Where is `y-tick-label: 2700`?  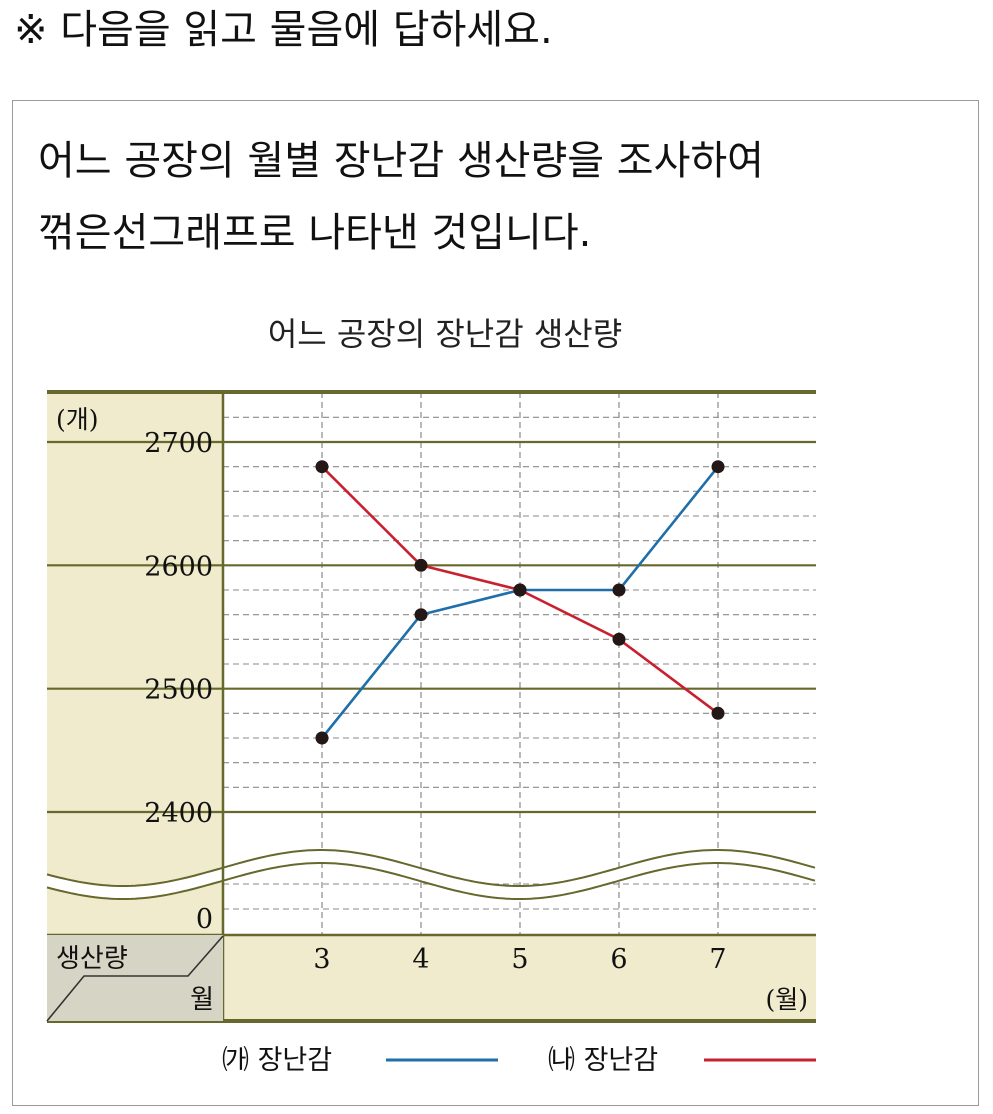 y-tick-label: 2700 is located at coordinates (178, 443).